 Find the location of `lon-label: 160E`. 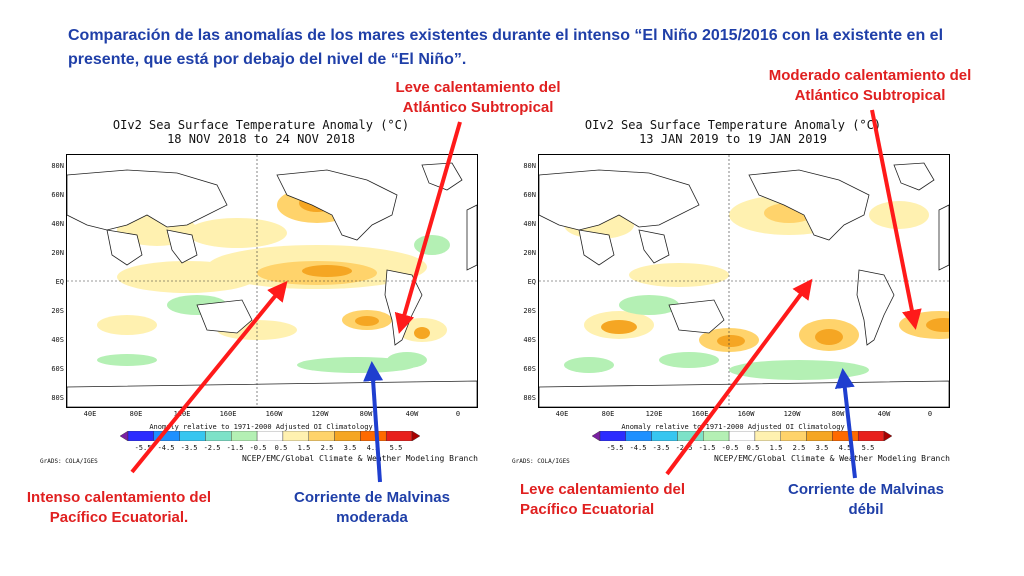

lon-label: 160E is located at coordinates (700, 414).